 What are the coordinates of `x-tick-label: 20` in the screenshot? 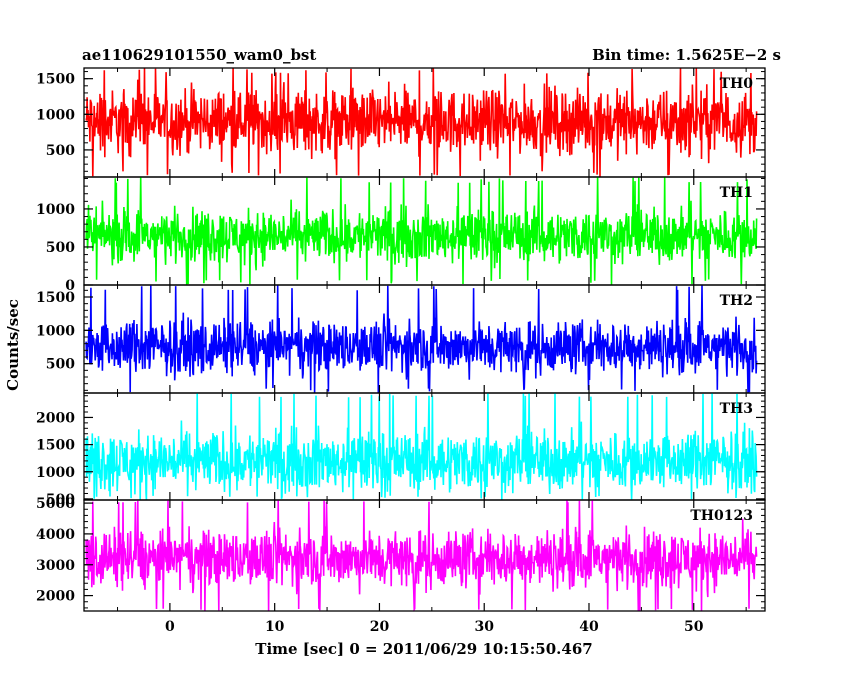 It's located at (380, 627).